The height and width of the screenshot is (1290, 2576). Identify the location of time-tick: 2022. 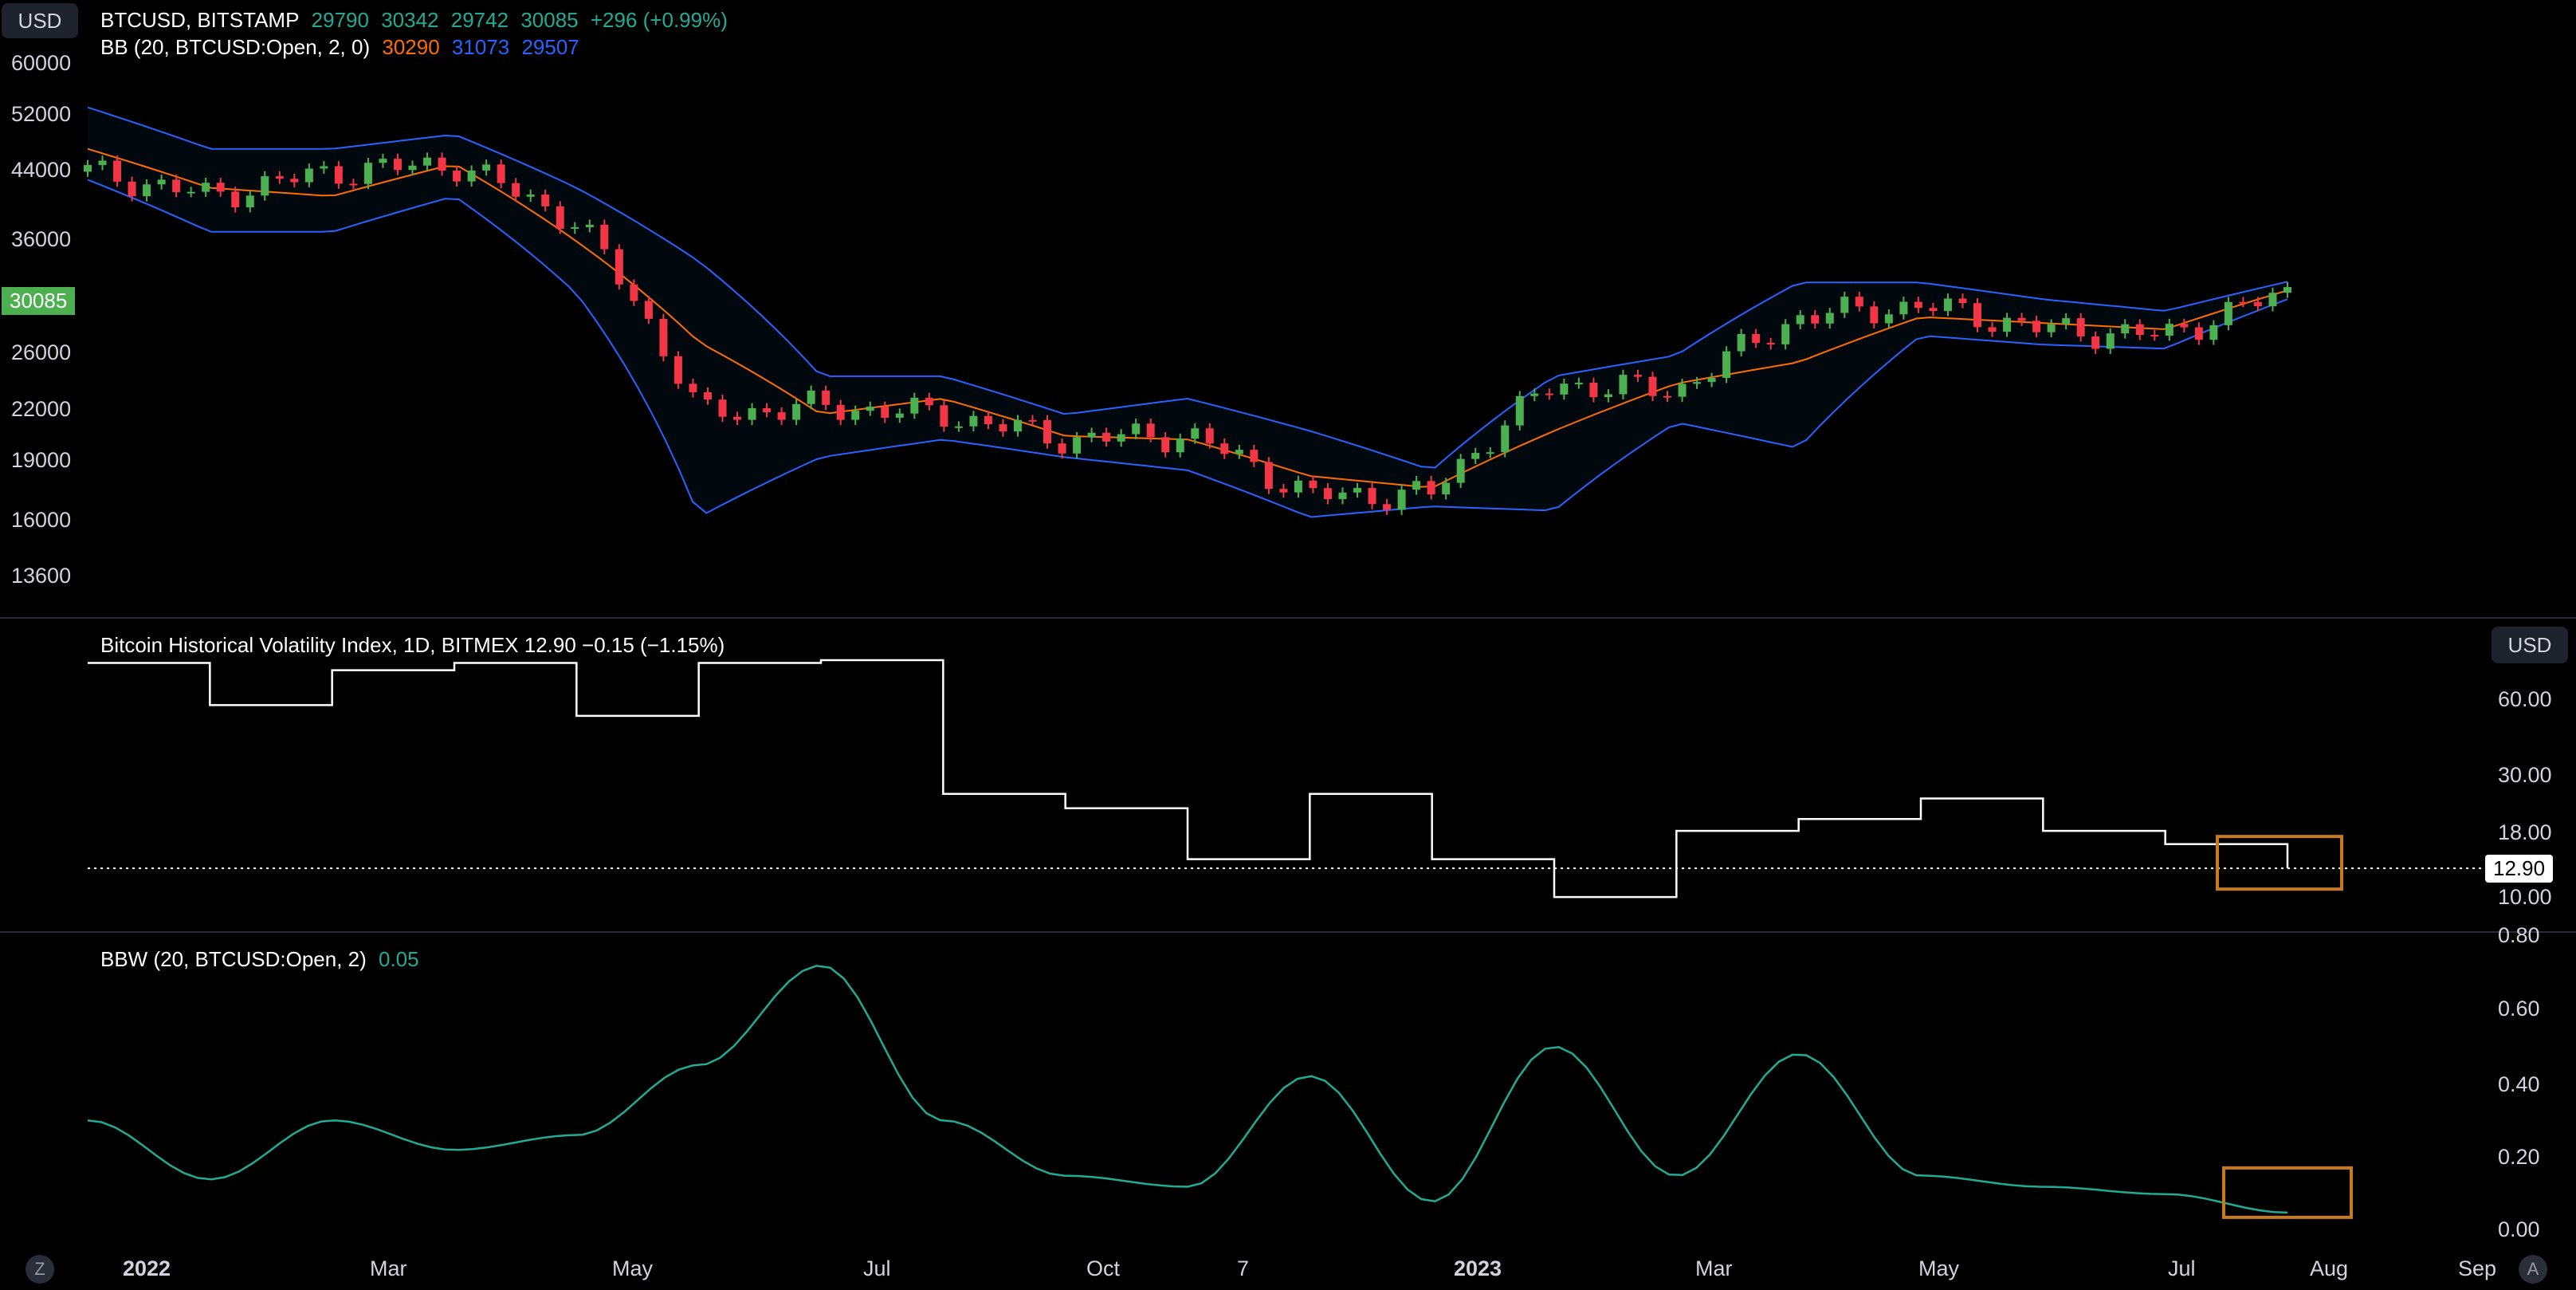
(147, 1268).